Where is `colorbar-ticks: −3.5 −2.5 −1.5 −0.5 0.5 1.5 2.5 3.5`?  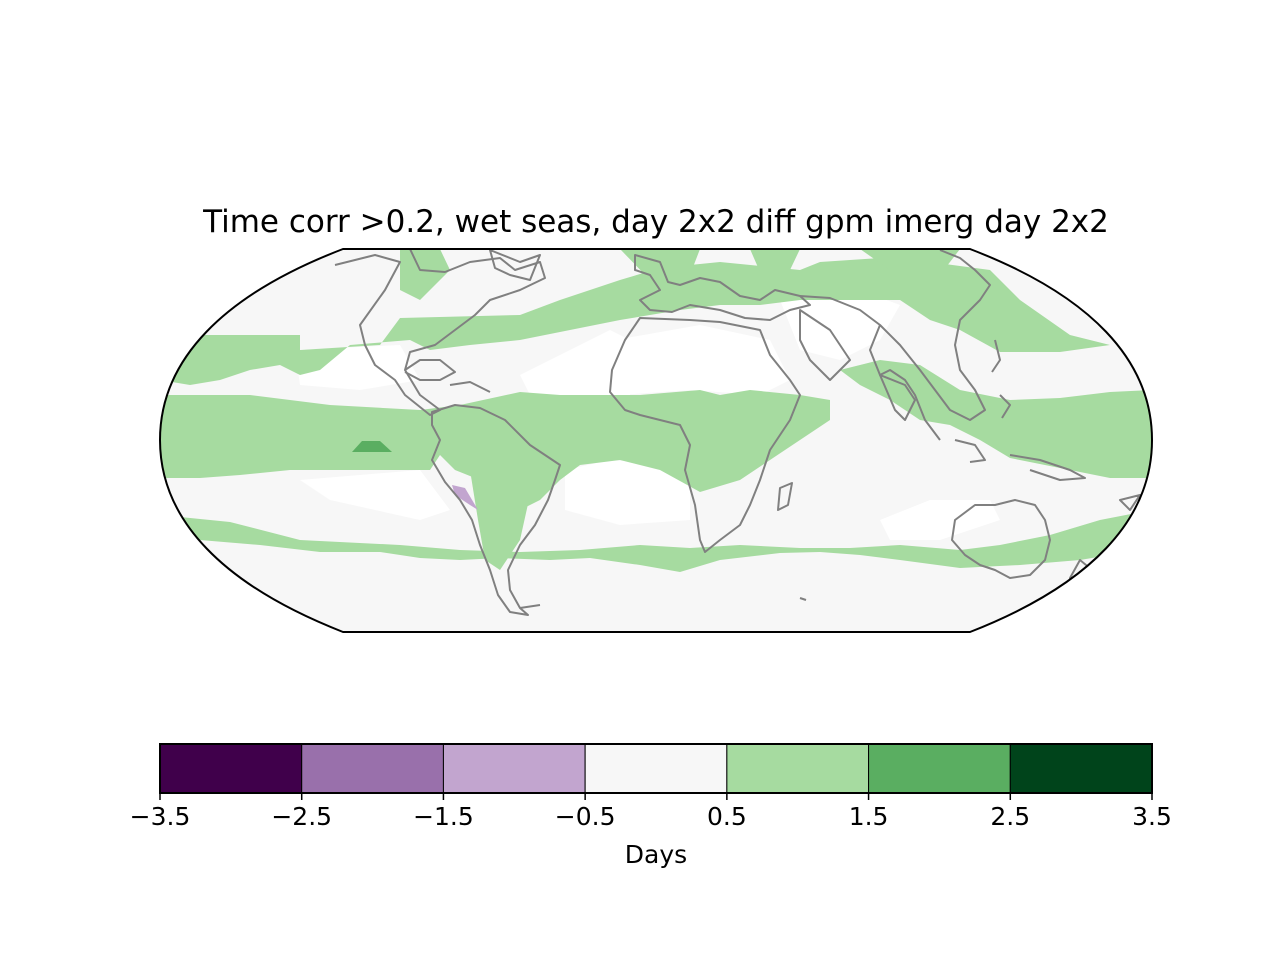
colorbar-ticks: −3.5 −2.5 −1.5 −0.5 0.5 1.5 2.5 3.5 is located at coordinates (651, 812).